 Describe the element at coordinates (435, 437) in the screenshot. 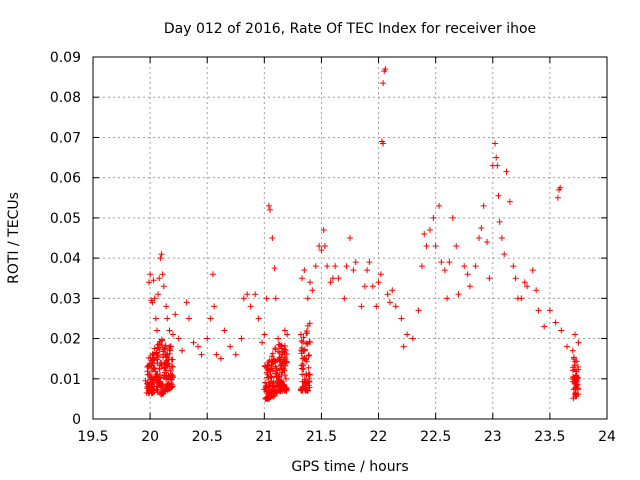

I see `x-tick-label: 22.5` at that location.